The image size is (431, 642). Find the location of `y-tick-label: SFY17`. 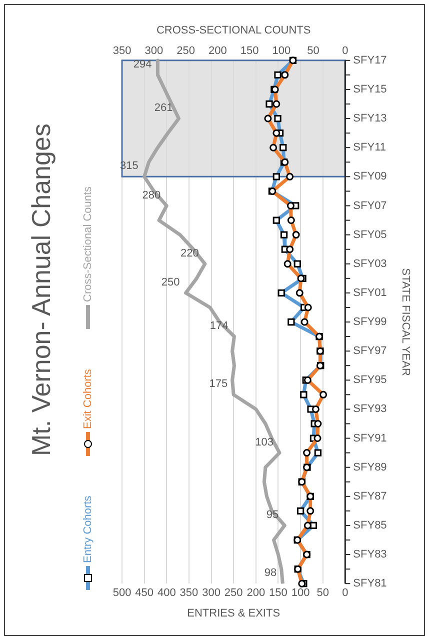

y-tick-label: SFY17 is located at coordinates (370, 60).